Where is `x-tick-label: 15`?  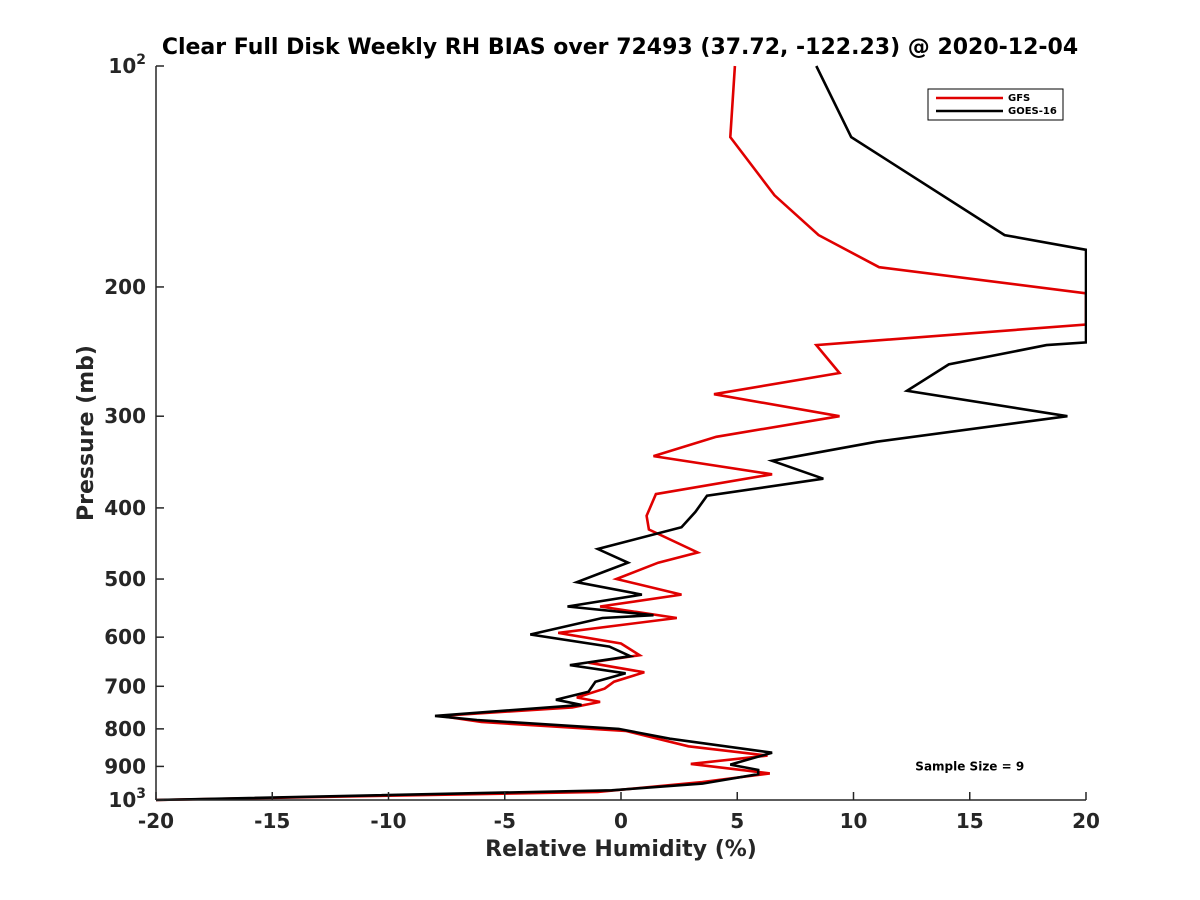
x-tick-label: 15 is located at coordinates (970, 821).